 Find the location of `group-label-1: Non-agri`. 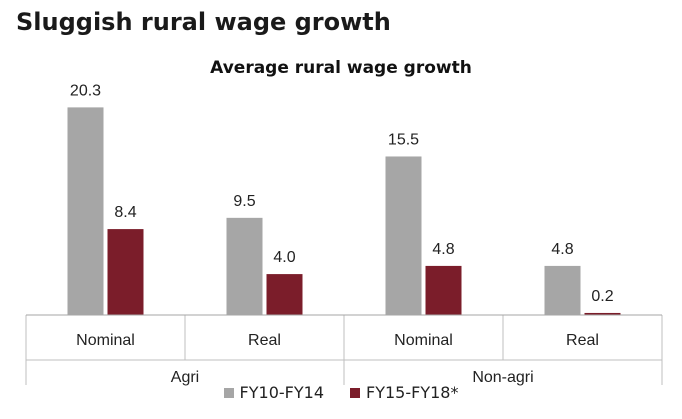

group-label-1: Non-agri is located at coordinates (502, 377).